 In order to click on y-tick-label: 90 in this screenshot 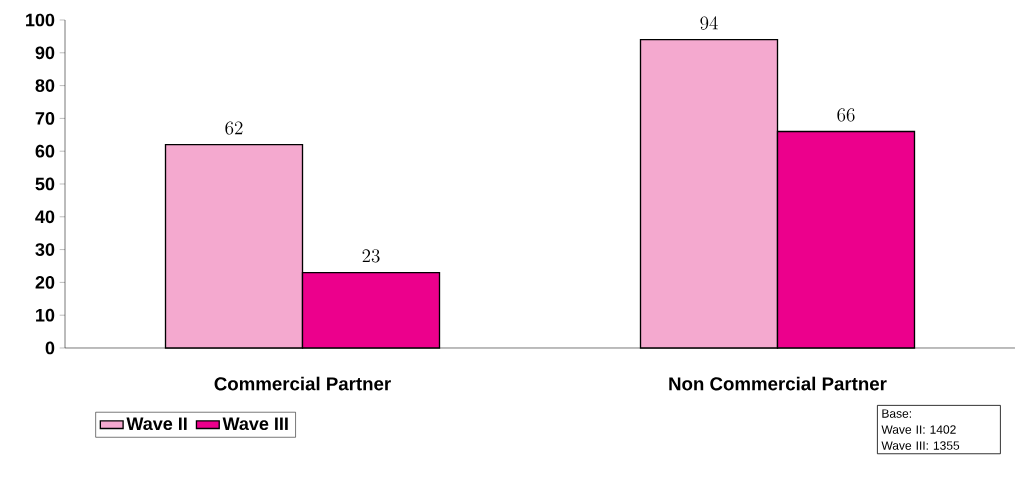, I will do `click(45, 53)`.